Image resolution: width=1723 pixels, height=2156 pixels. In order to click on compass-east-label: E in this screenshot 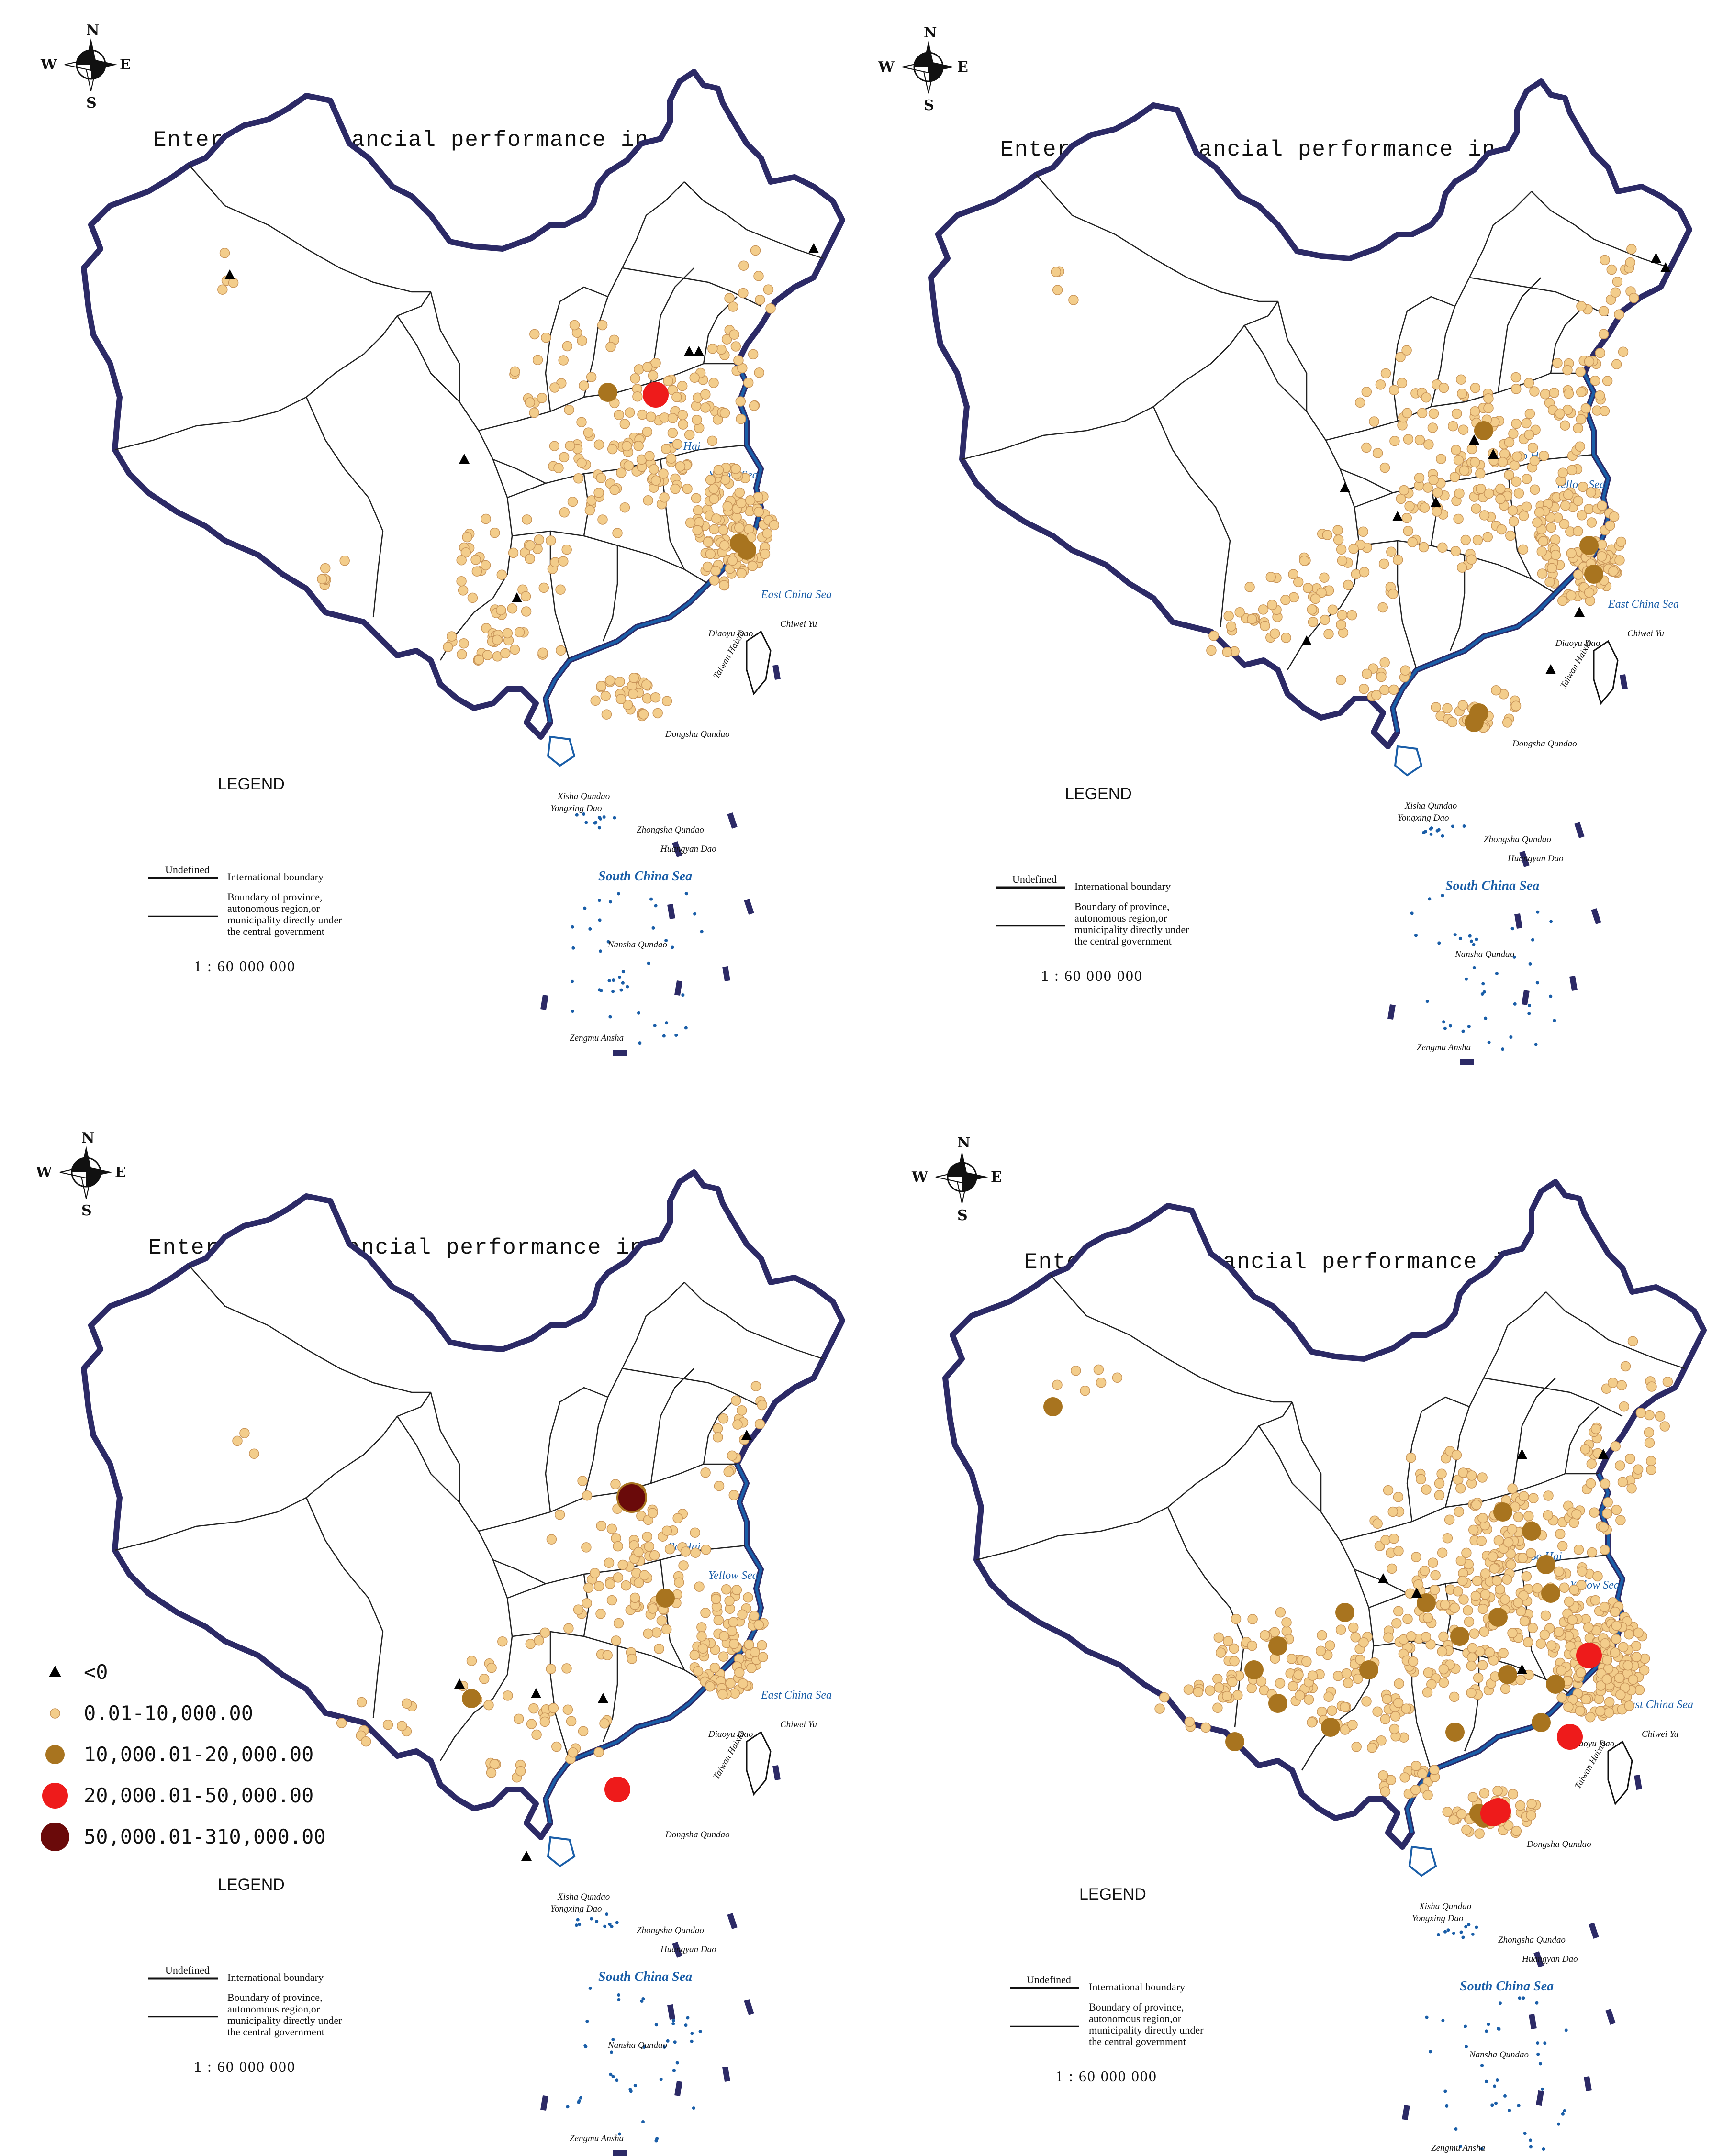, I will do `click(120, 1172)`.